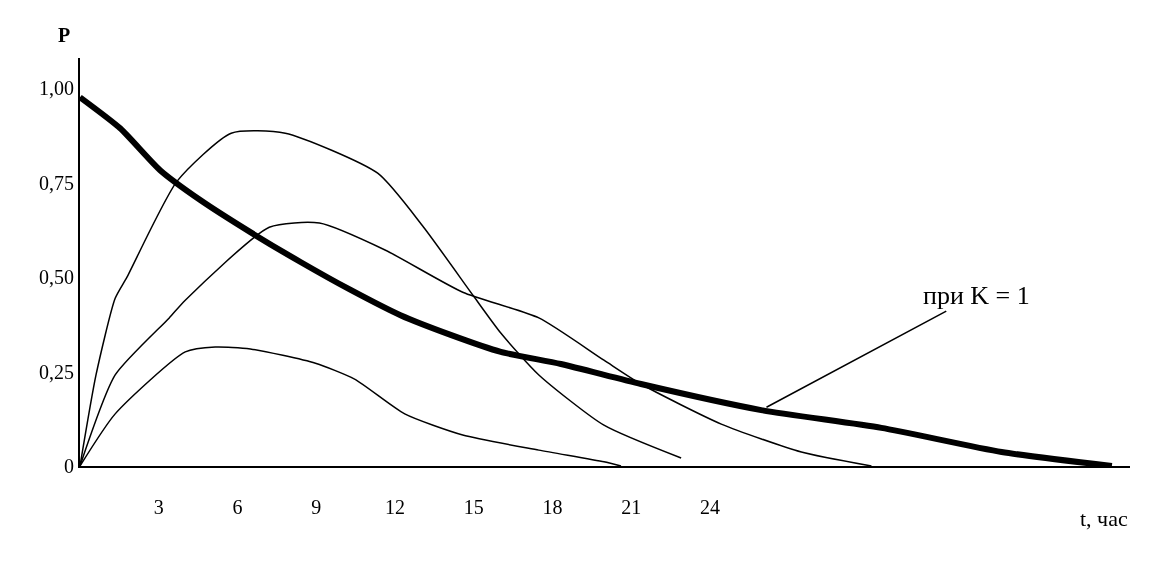  What do you see at coordinates (158, 507) in the screenshot?
I see `x-tick-label: 3` at bounding box center [158, 507].